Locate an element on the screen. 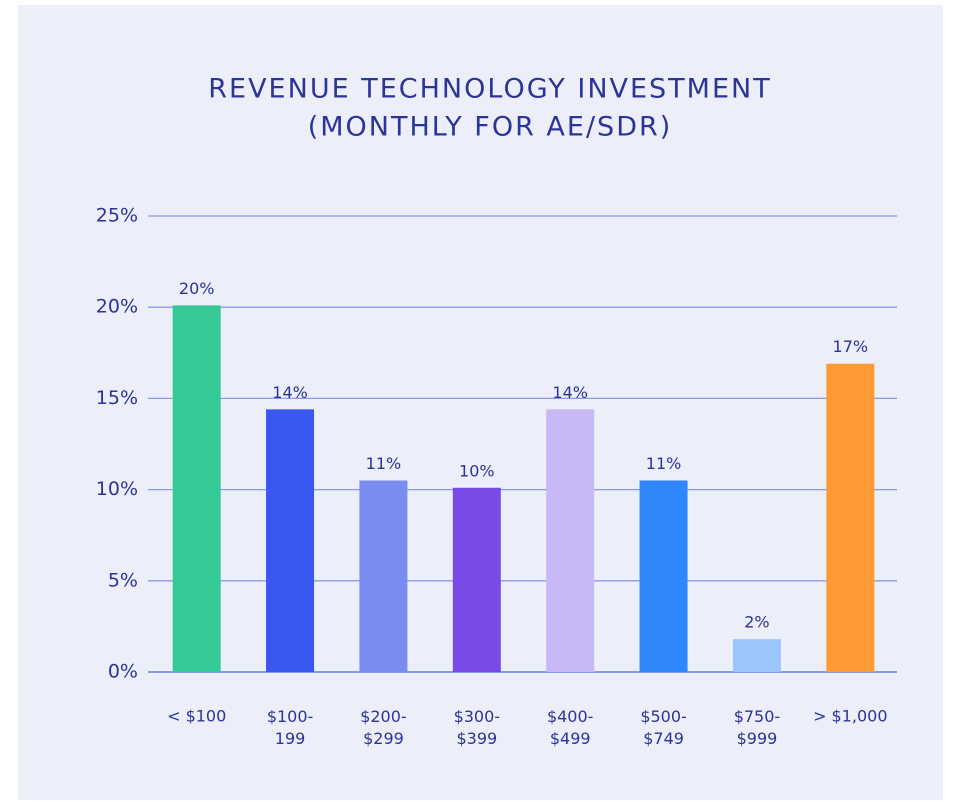 The height and width of the screenshot is (807, 961). y-tick-label: 5% is located at coordinates (123, 580).